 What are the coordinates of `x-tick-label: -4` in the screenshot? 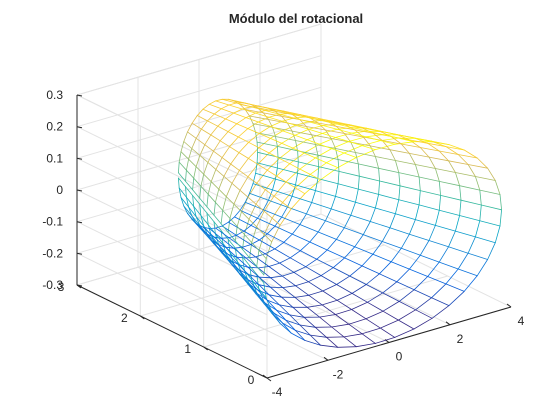 It's located at (277, 392).